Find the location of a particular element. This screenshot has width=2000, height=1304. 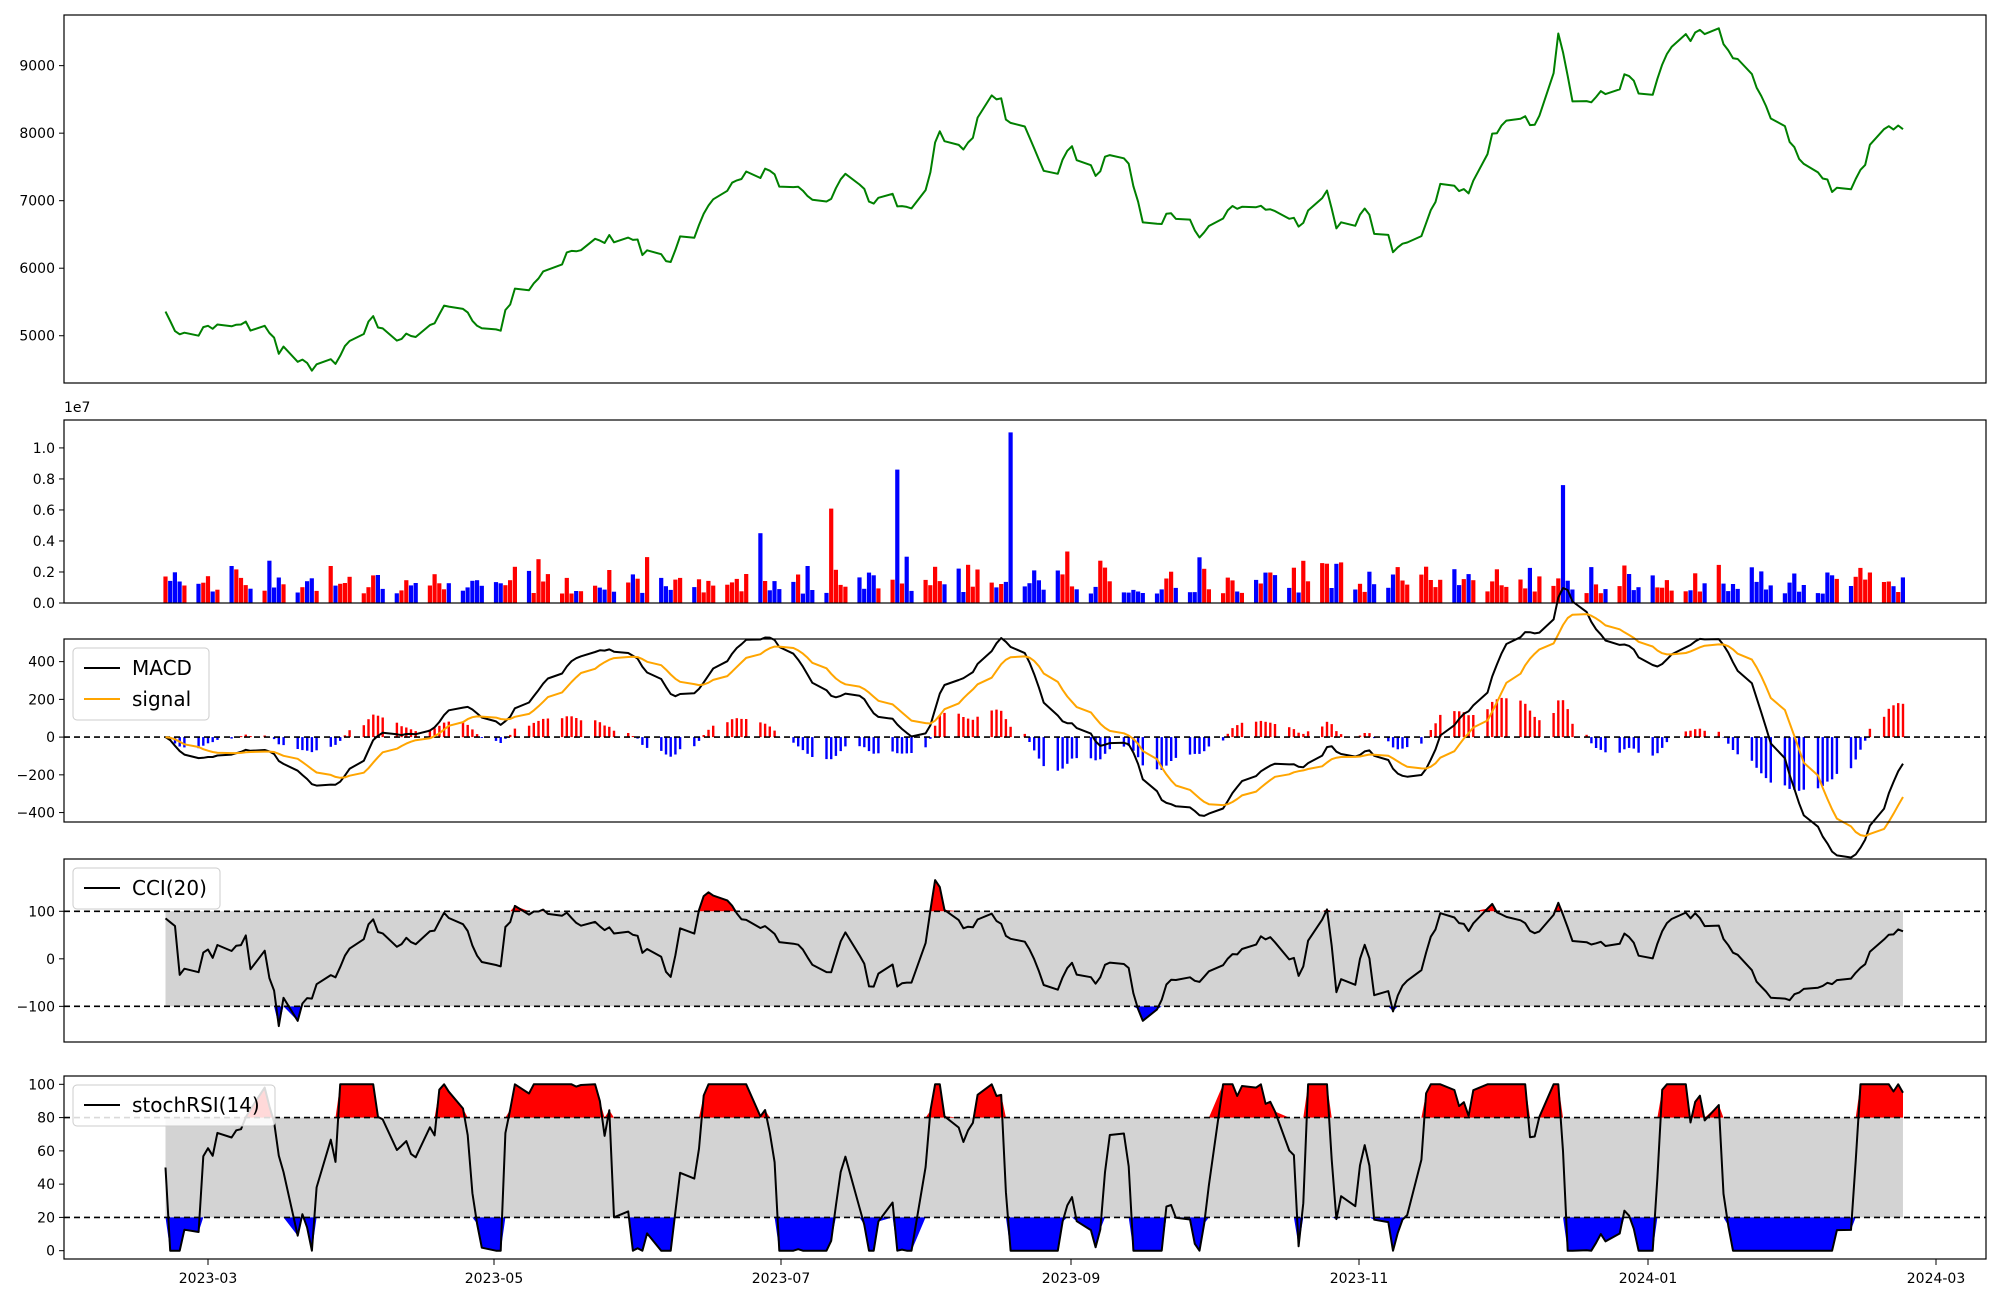

price-ytick-label: 8000 is located at coordinates (37, 134).